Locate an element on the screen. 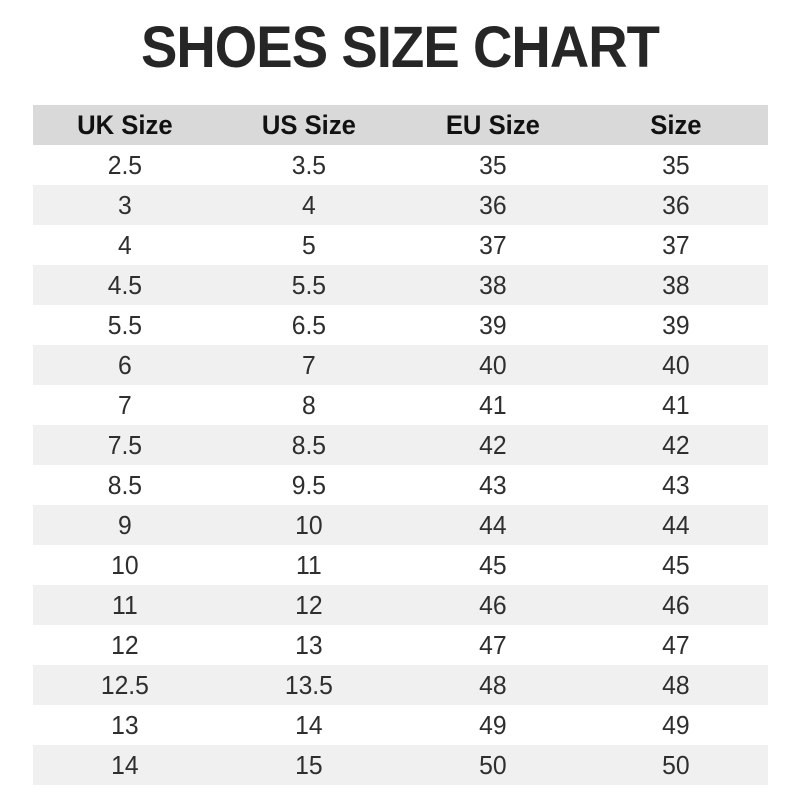 This screenshot has width=800, height=800. cell: 3.5 is located at coordinates (308, 164).